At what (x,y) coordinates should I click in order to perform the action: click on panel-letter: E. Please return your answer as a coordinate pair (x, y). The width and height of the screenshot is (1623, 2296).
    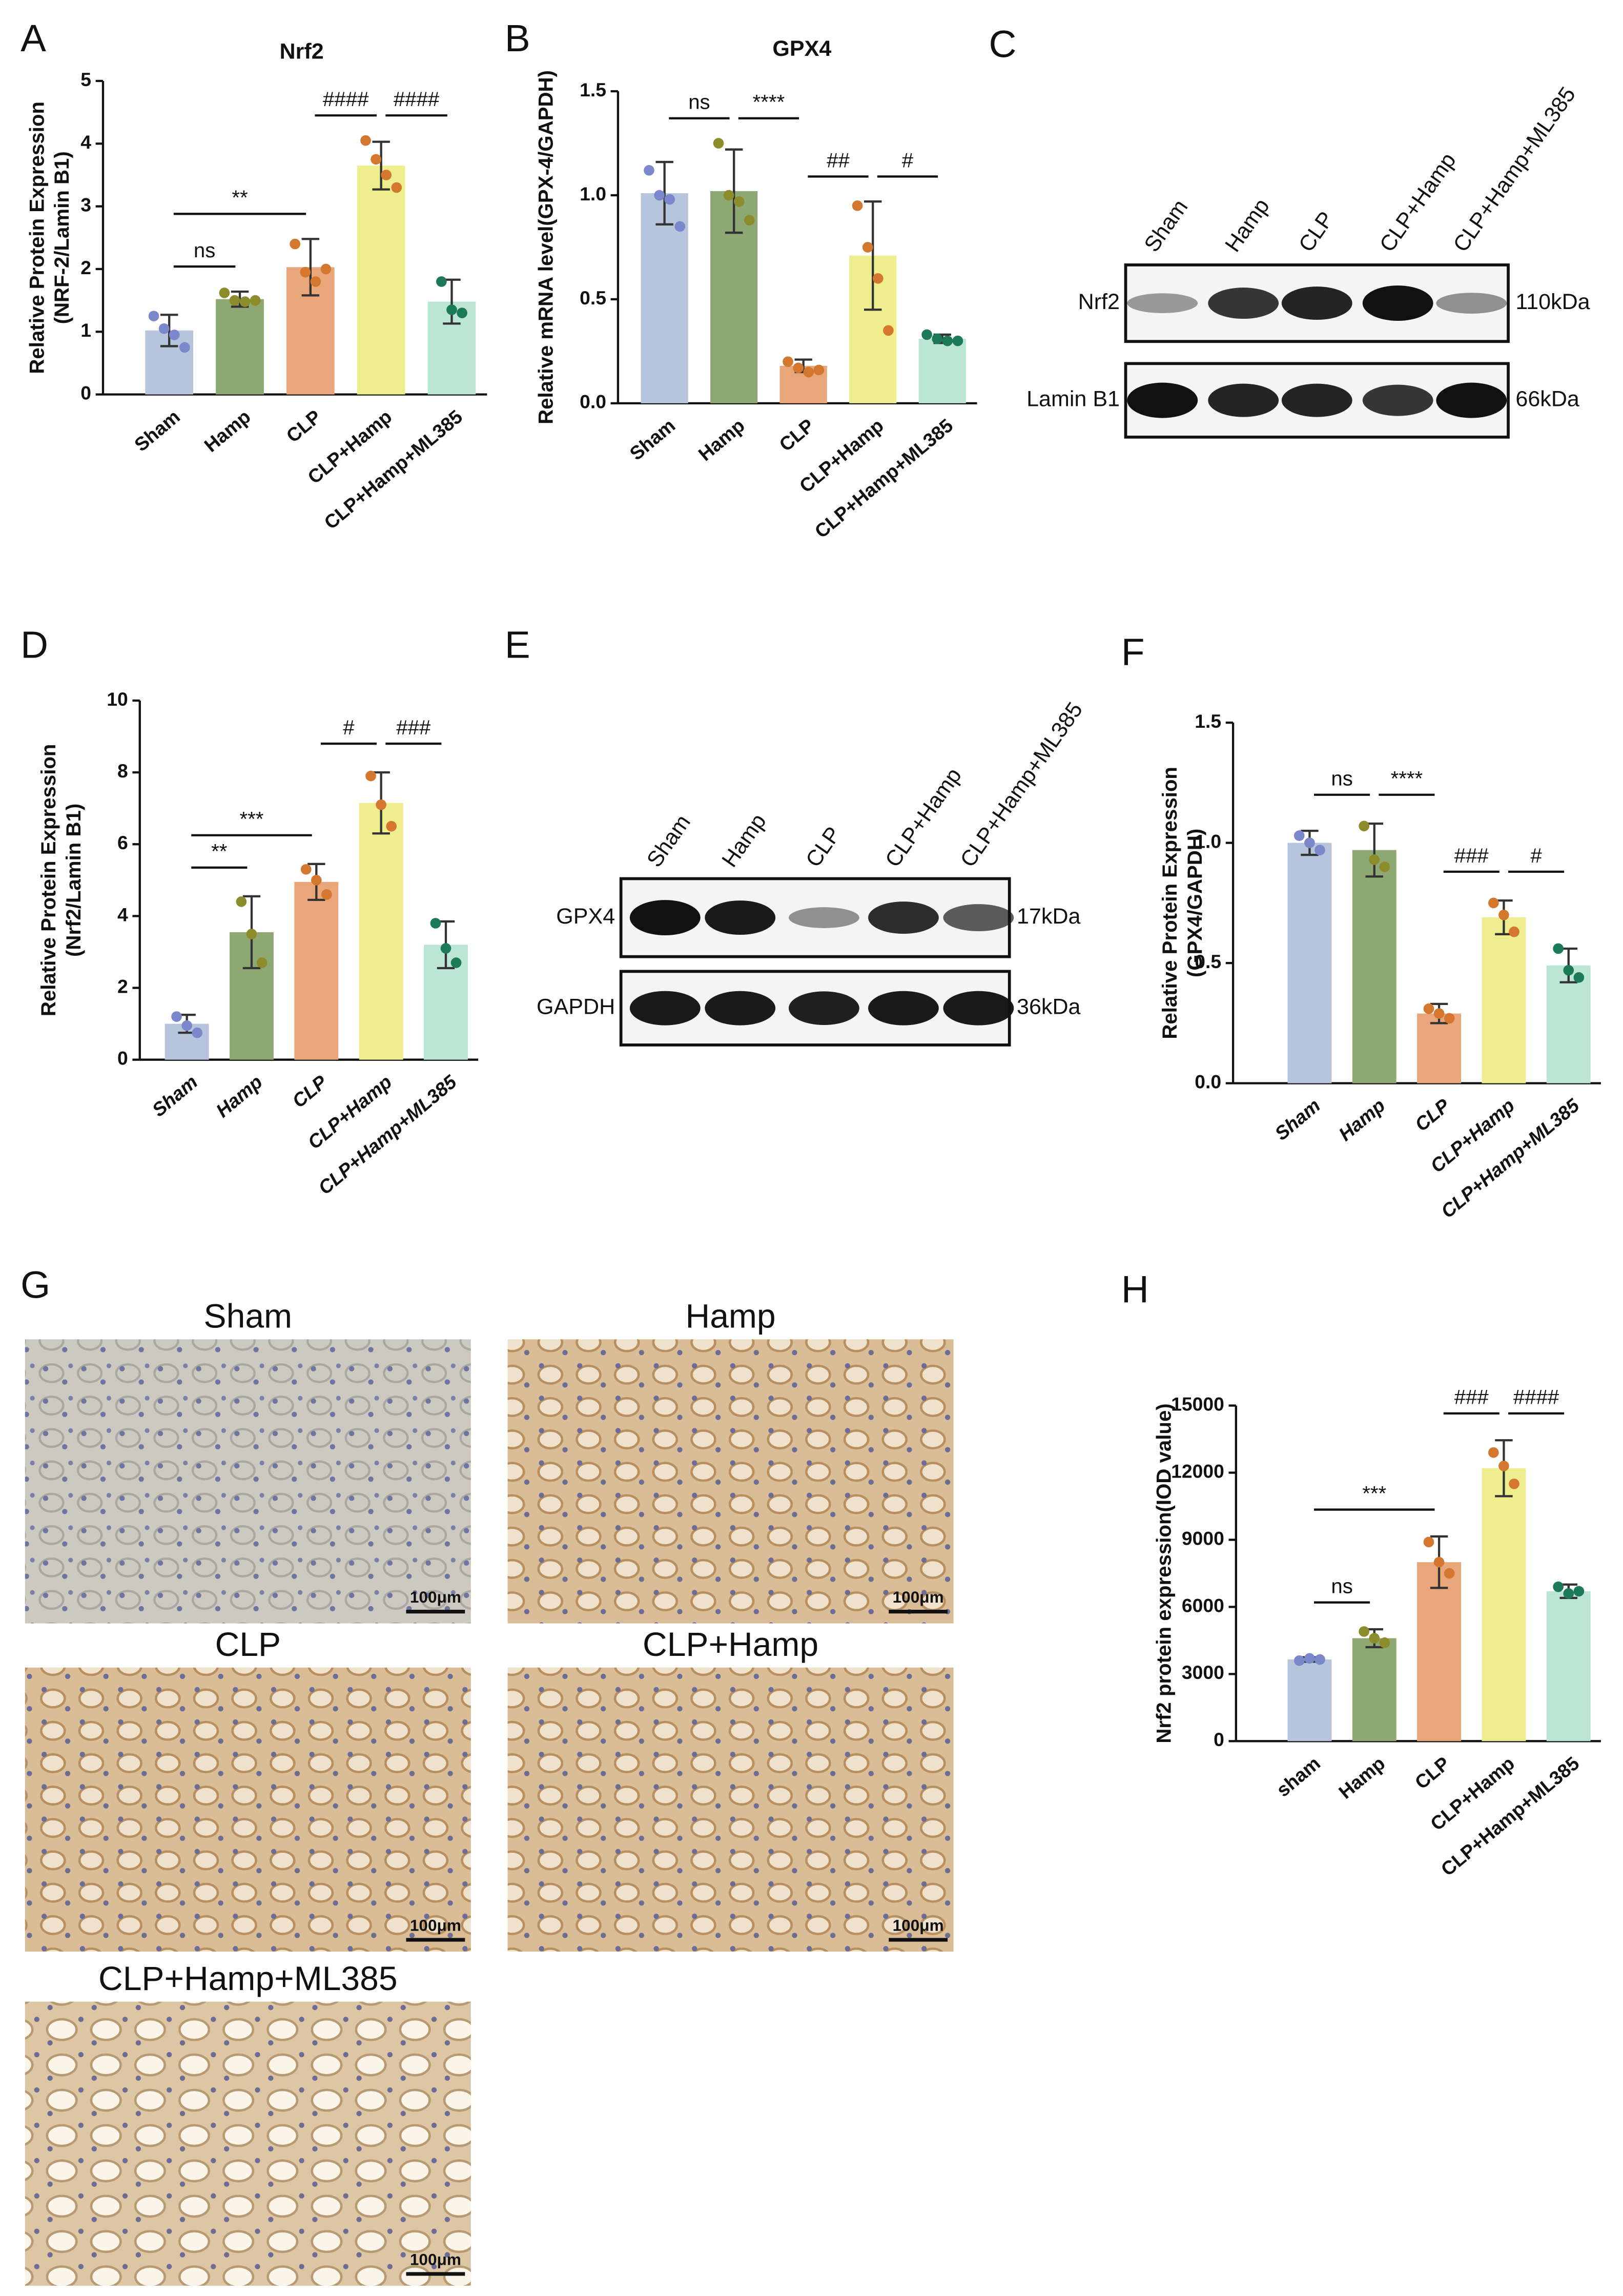
    Looking at the image, I should click on (517, 644).